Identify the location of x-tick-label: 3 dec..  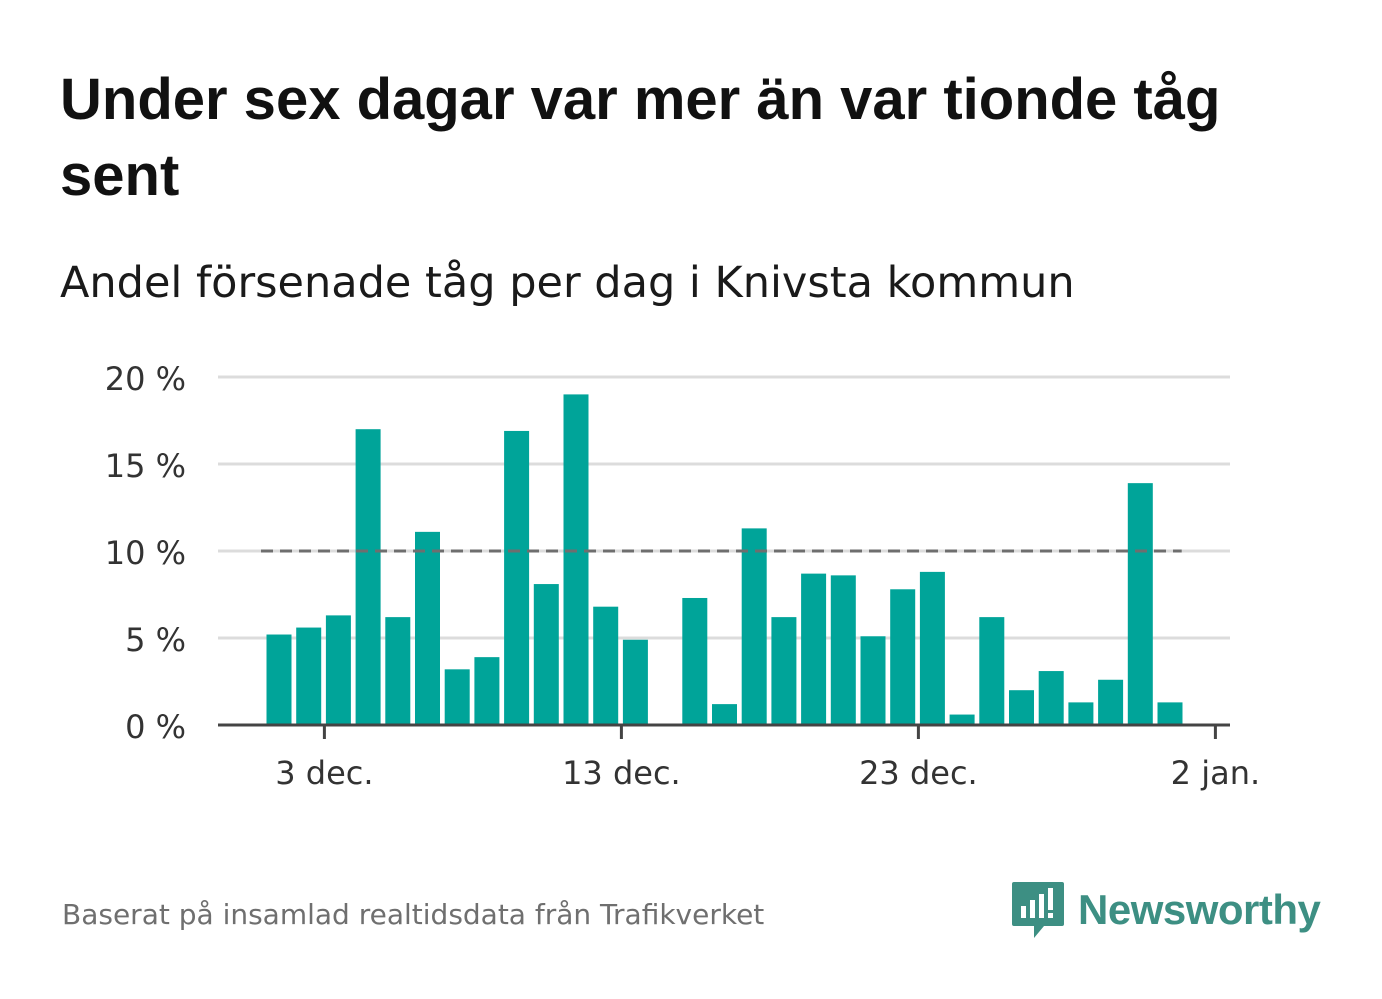
(324, 773).